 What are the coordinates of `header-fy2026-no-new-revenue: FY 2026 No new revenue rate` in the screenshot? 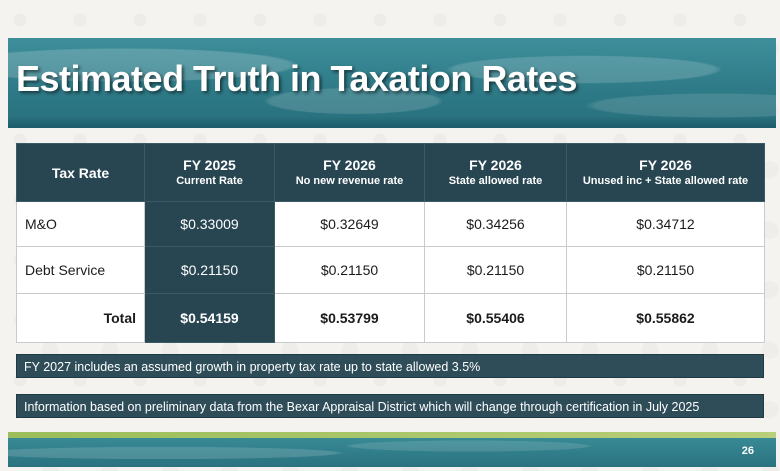 It's located at (349, 172).